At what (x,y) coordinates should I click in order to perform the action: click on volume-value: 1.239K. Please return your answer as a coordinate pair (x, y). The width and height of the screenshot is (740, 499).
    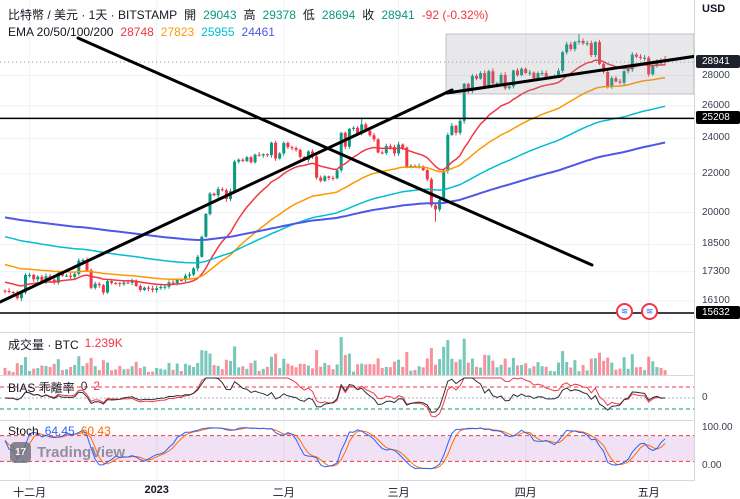
    Looking at the image, I should click on (103, 343).